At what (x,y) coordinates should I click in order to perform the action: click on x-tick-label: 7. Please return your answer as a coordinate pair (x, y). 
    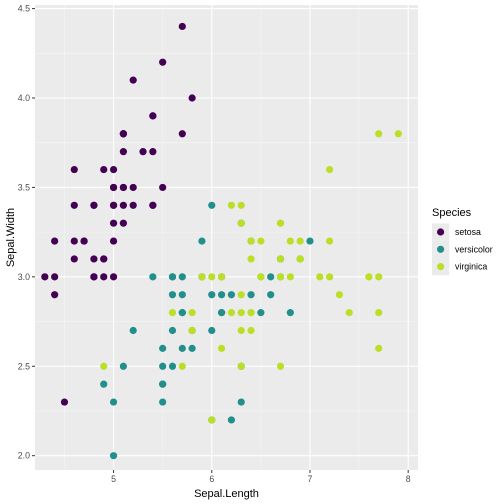
    Looking at the image, I should click on (310, 479).